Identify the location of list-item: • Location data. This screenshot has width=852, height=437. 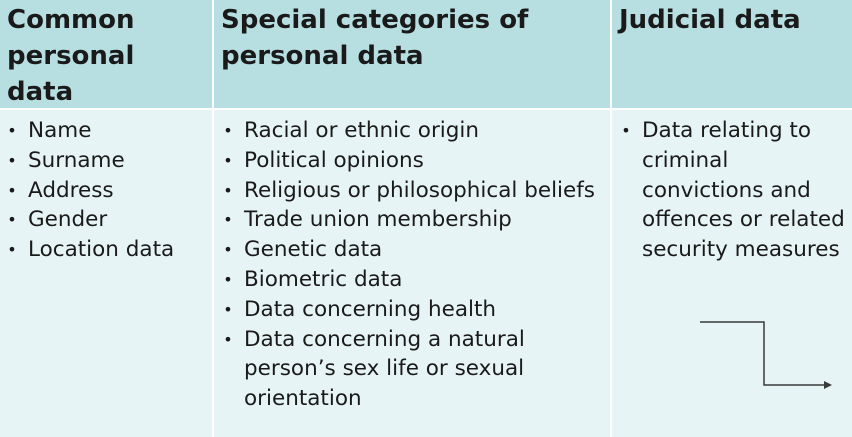
(107, 250).